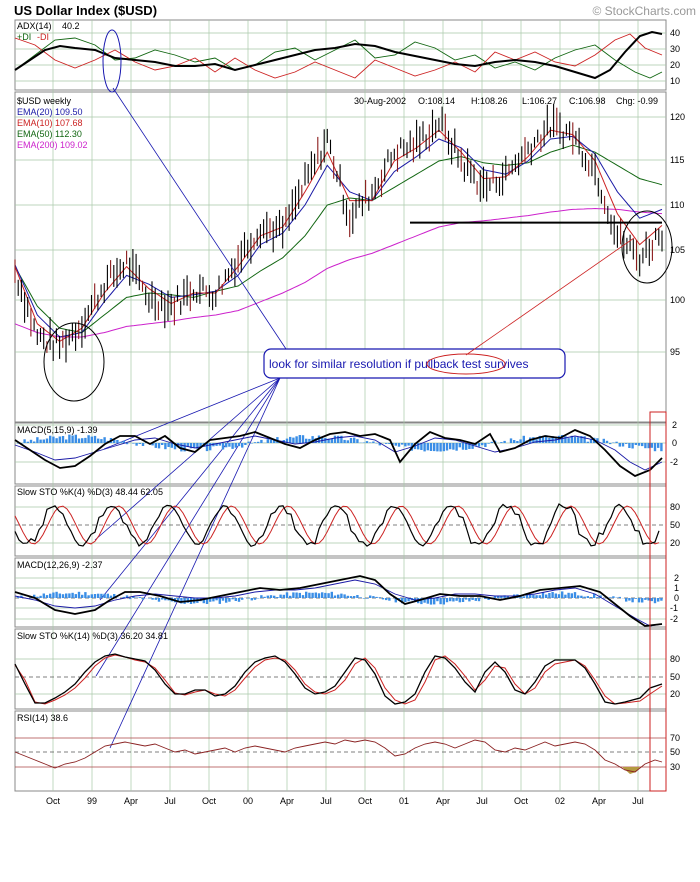 This screenshot has width=700, height=882. I want to click on macd-slow-tick: -1, so click(674, 608).